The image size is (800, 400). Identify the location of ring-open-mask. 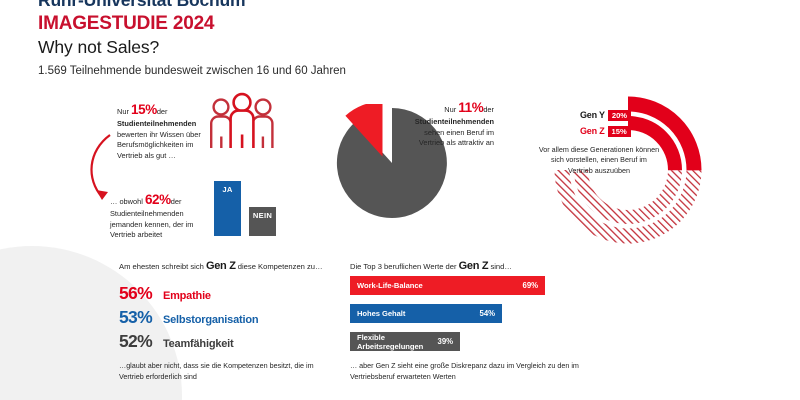
(578, 131).